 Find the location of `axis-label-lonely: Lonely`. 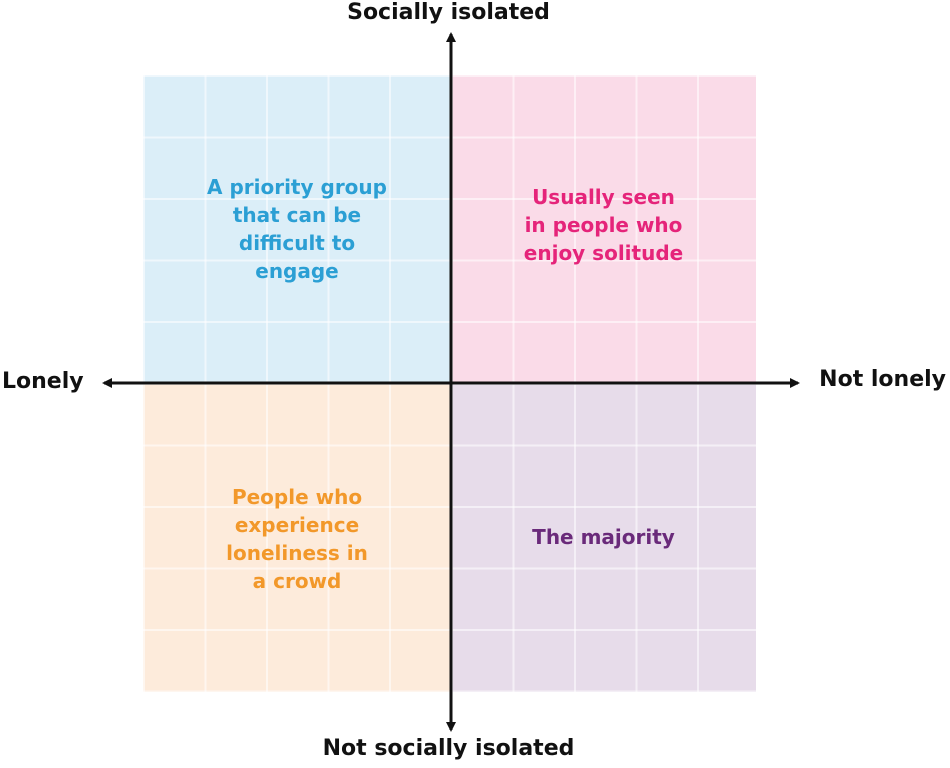

axis-label-lonely: Lonely is located at coordinates (43, 381).